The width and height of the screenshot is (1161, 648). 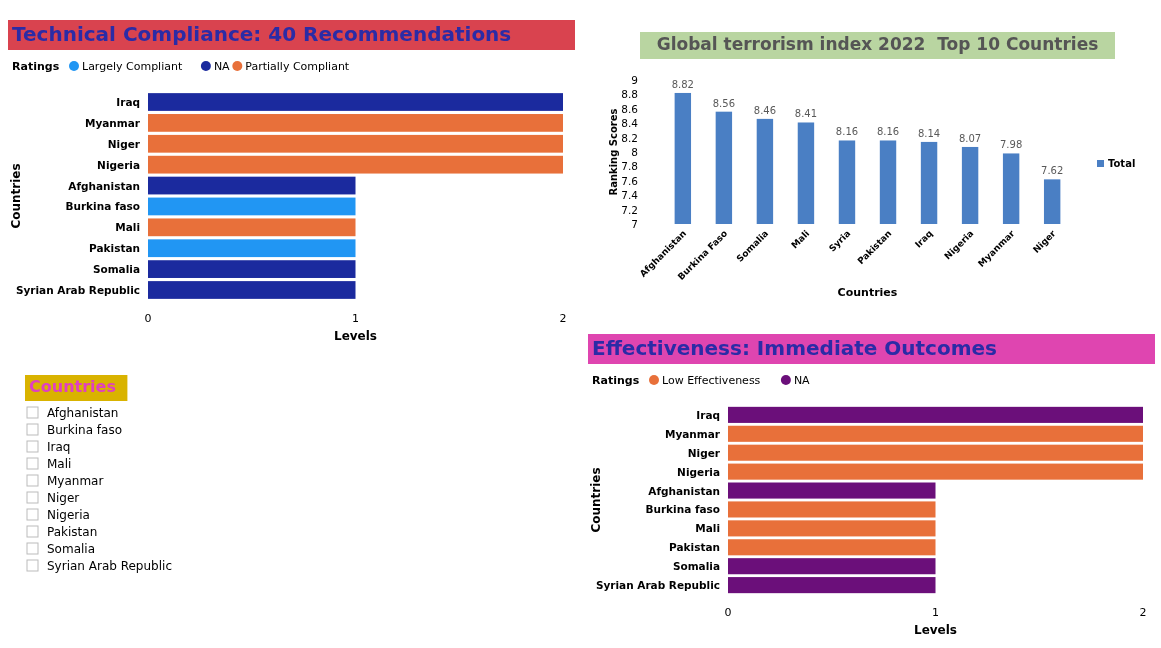 I want to click on text: Mali, so click(x=59, y=464).